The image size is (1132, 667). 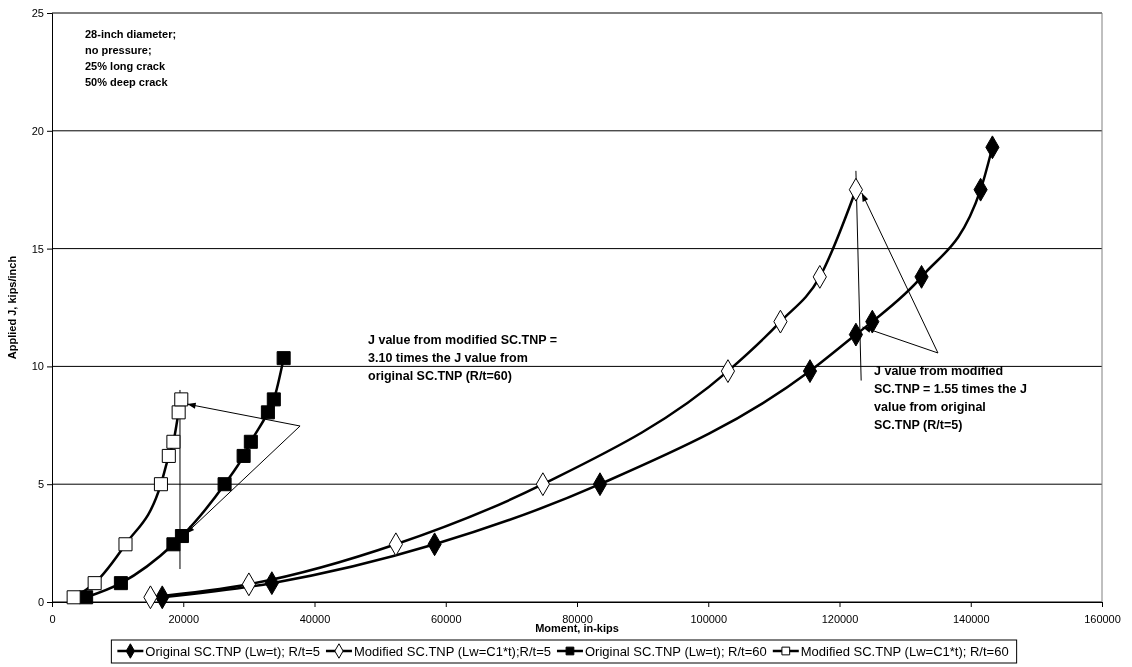 I want to click on annotation: J value from modified SC.TNP = 1.55 times the J value from original SC.TNP (R/t=5), so click(x=951, y=398).